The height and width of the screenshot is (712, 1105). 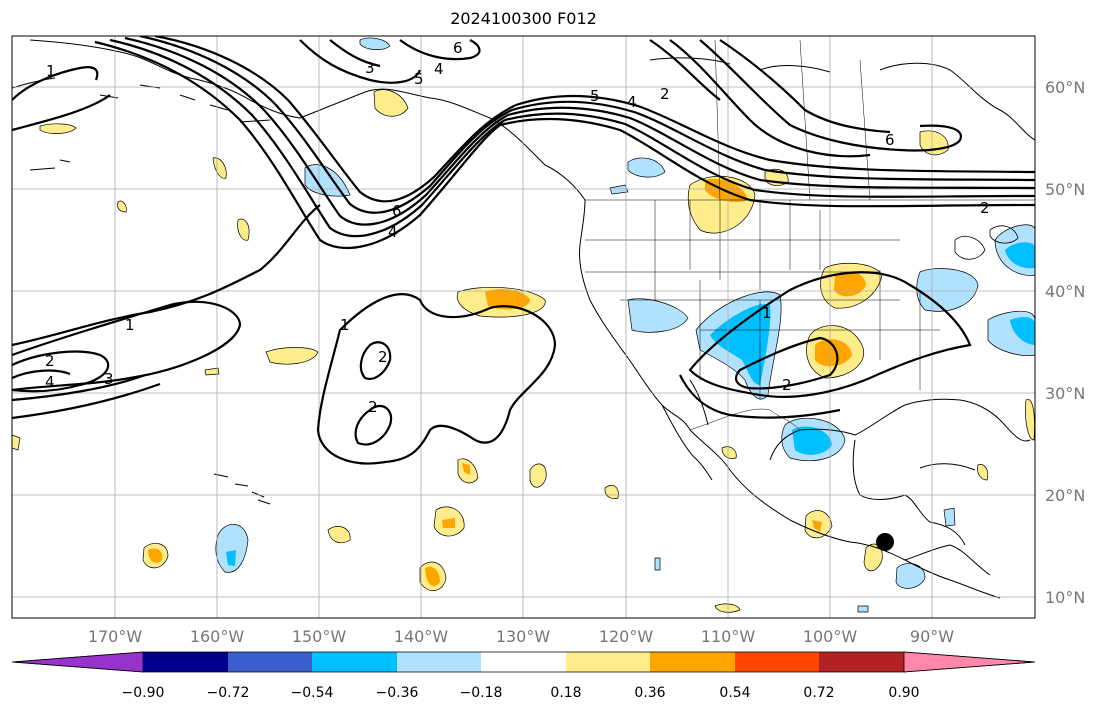 I want to click on lat-label: 20°N, so click(x=1065, y=495).